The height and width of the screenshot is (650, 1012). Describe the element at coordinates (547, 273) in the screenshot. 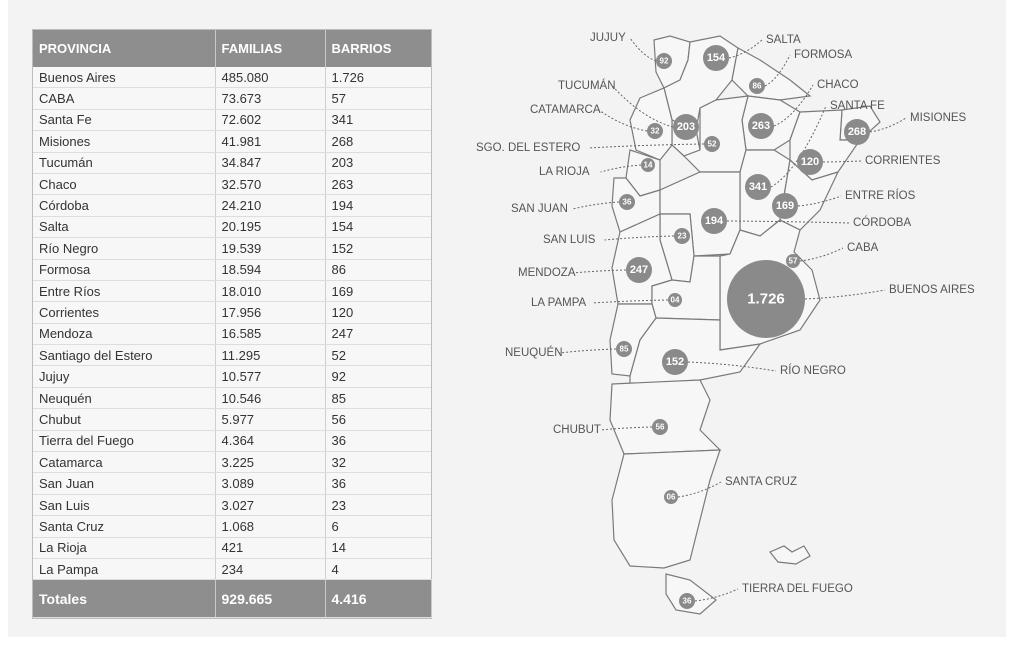

I see `map-label-mendoza: MENDOZA` at that location.